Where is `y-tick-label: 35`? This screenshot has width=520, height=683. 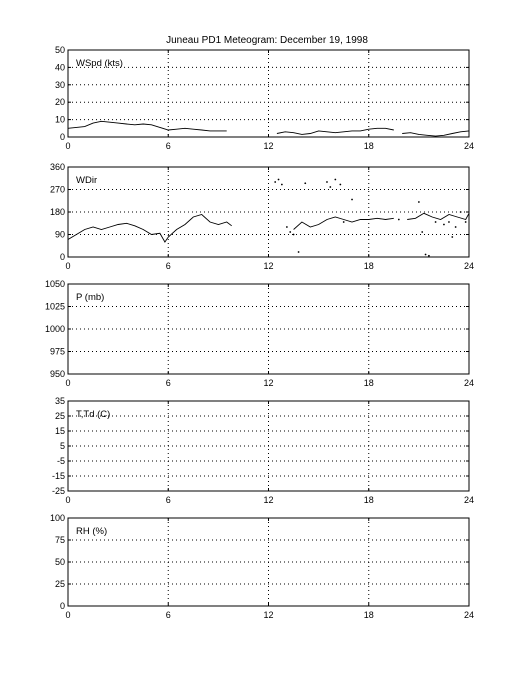 y-tick-label: 35 is located at coordinates (60, 401).